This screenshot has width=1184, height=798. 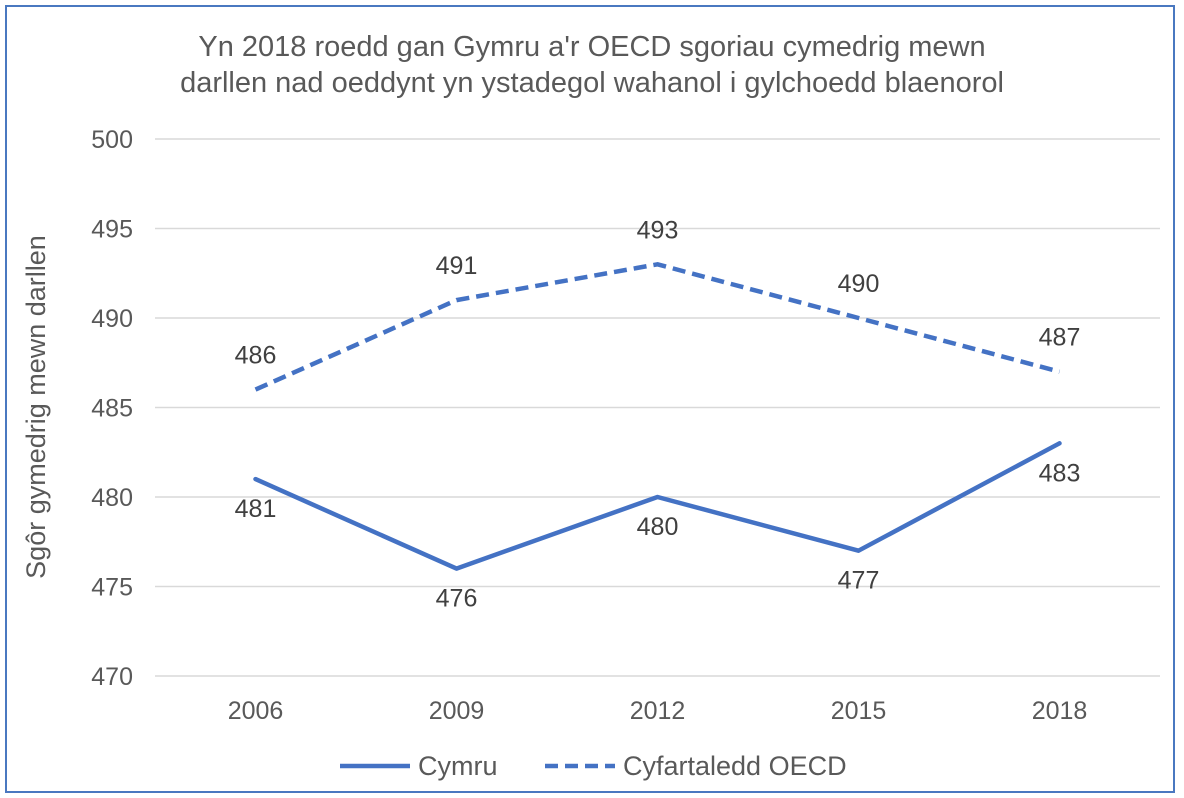 I want to click on x-tick-label-2015: 2015, so click(x=859, y=711).